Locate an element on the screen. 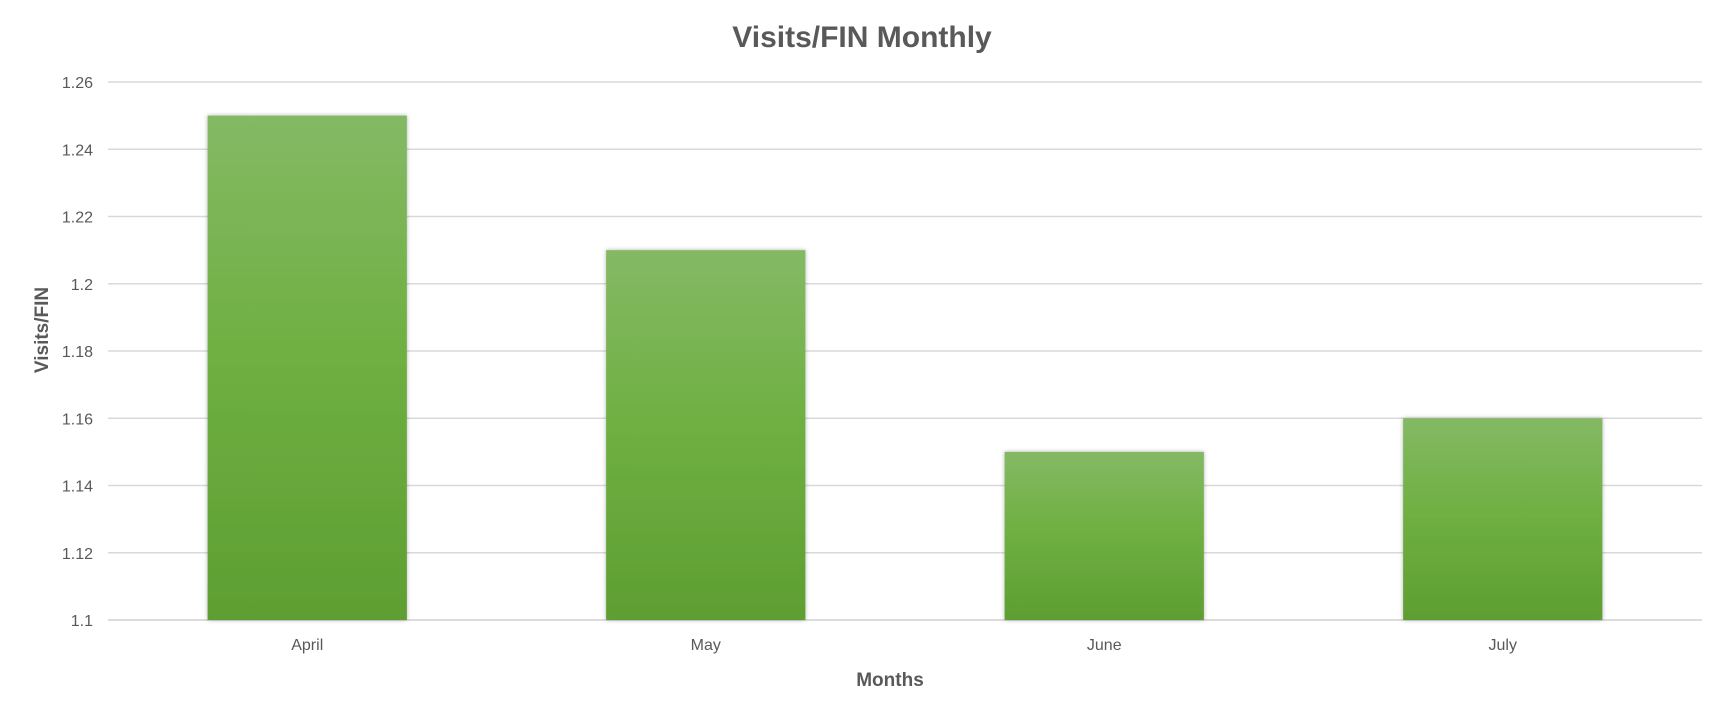  y-tick-label: 1.12 is located at coordinates (77, 554).